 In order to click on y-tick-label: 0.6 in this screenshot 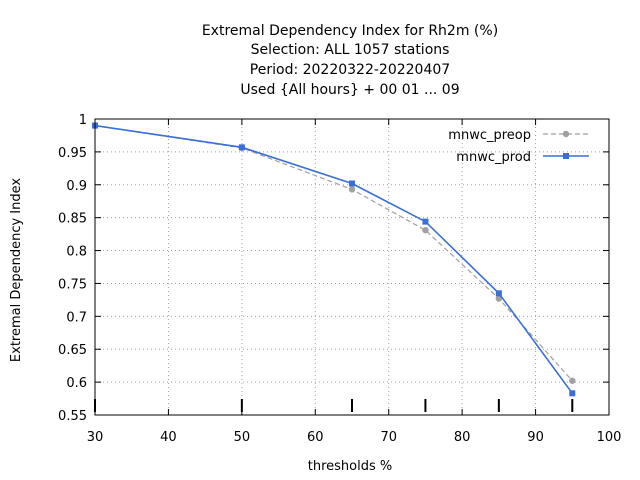, I will do `click(76, 383)`.